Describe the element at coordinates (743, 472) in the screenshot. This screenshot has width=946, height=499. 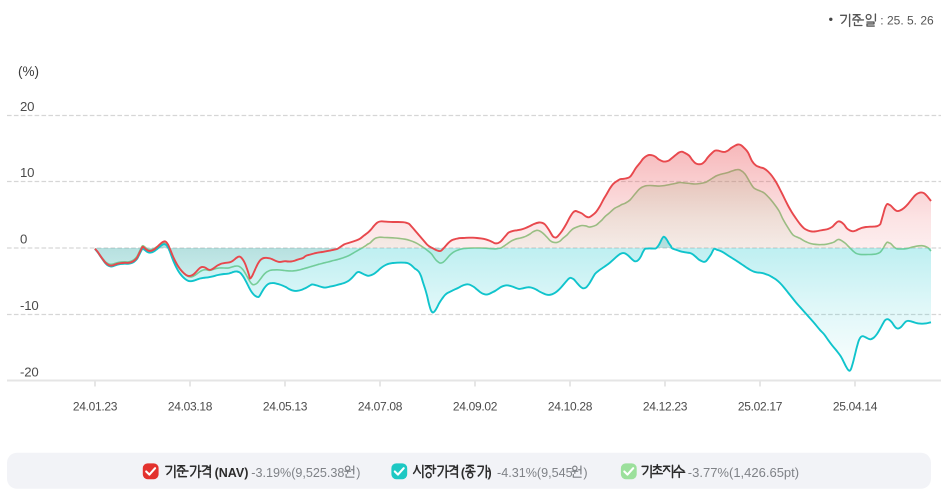
I see `svg-text: -3.77%(1,426.65pt)` at that location.